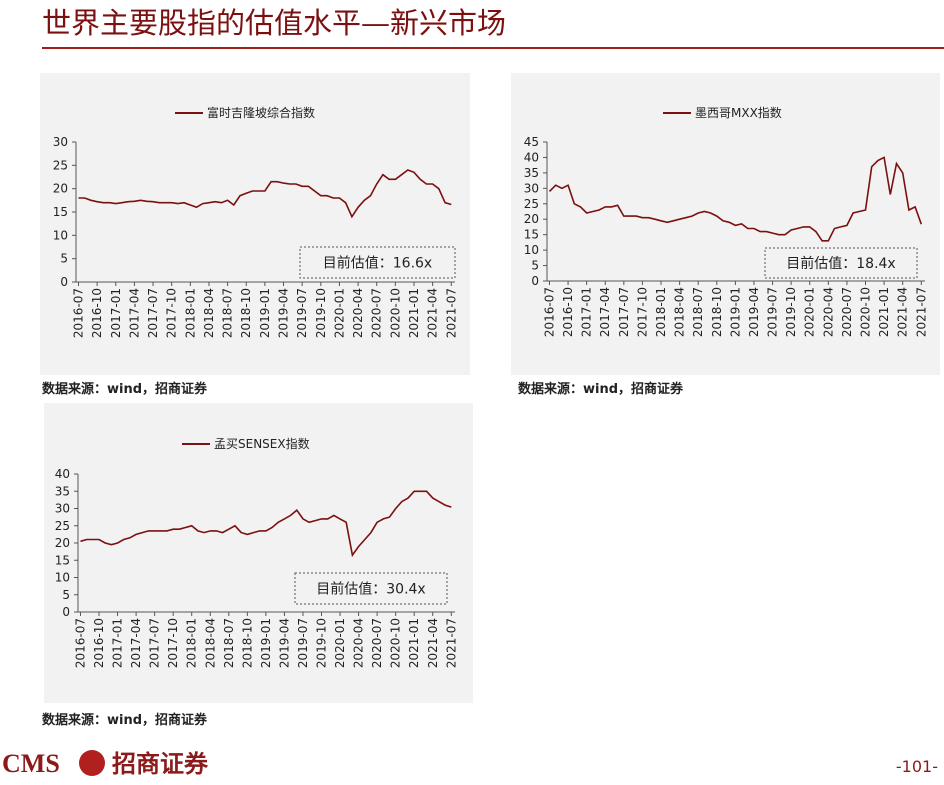  I want to click on page-title: 世界主要股指的估值水平—新兴市场, so click(274, 23).